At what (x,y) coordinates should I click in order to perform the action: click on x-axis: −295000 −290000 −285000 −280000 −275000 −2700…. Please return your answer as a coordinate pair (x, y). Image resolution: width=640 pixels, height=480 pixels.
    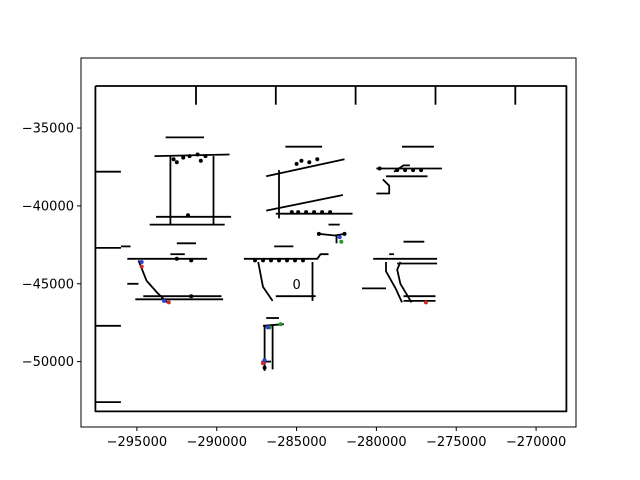
    Looking at the image, I should click on (337, 438).